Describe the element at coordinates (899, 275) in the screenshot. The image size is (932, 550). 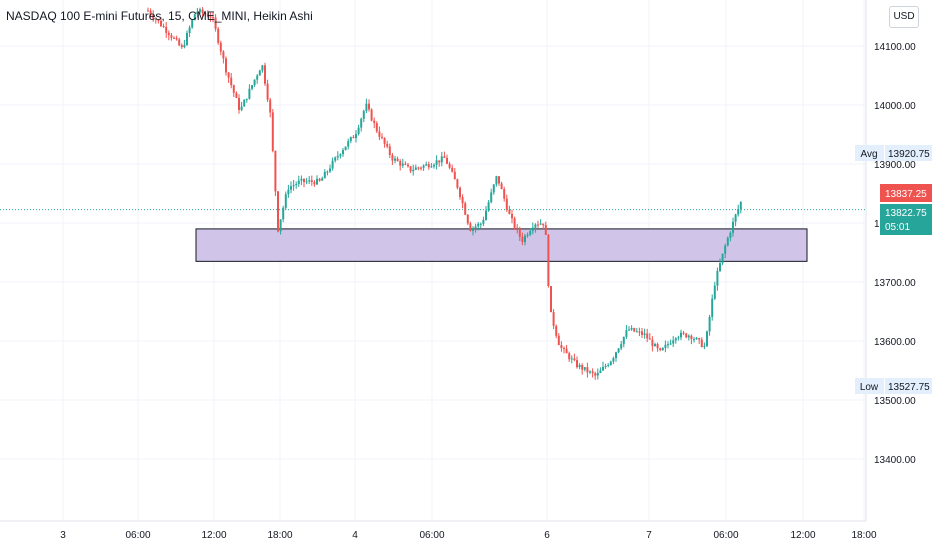
I see `price-axis` at that location.